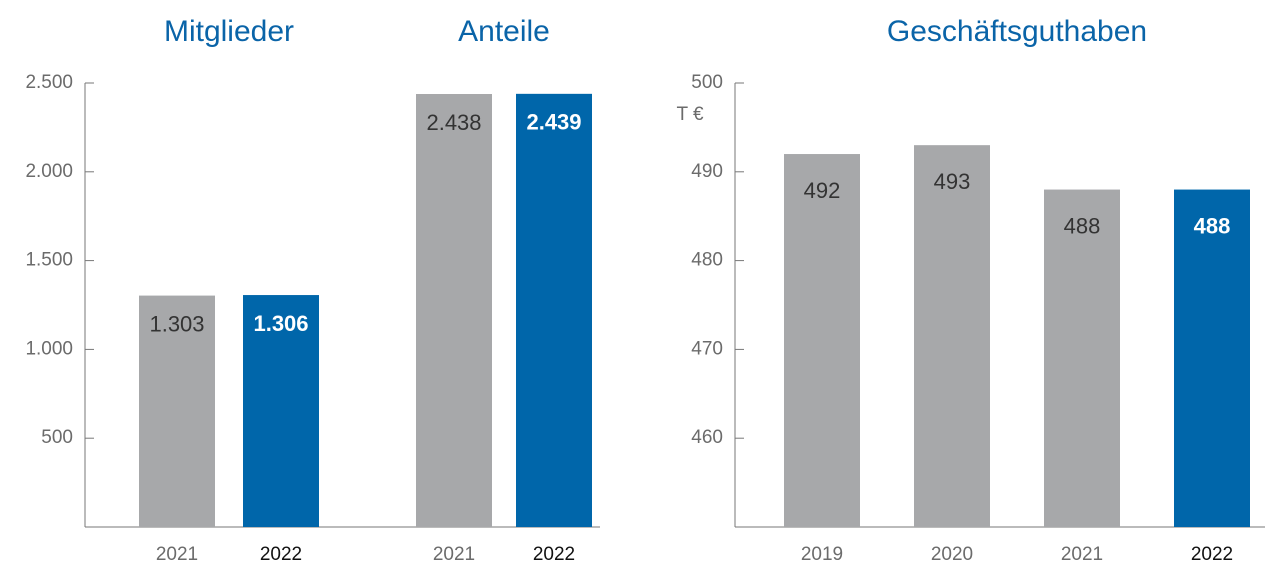 The image size is (1271, 565). What do you see at coordinates (952, 554) in the screenshot?
I see `x-tick-label: 2020` at bounding box center [952, 554].